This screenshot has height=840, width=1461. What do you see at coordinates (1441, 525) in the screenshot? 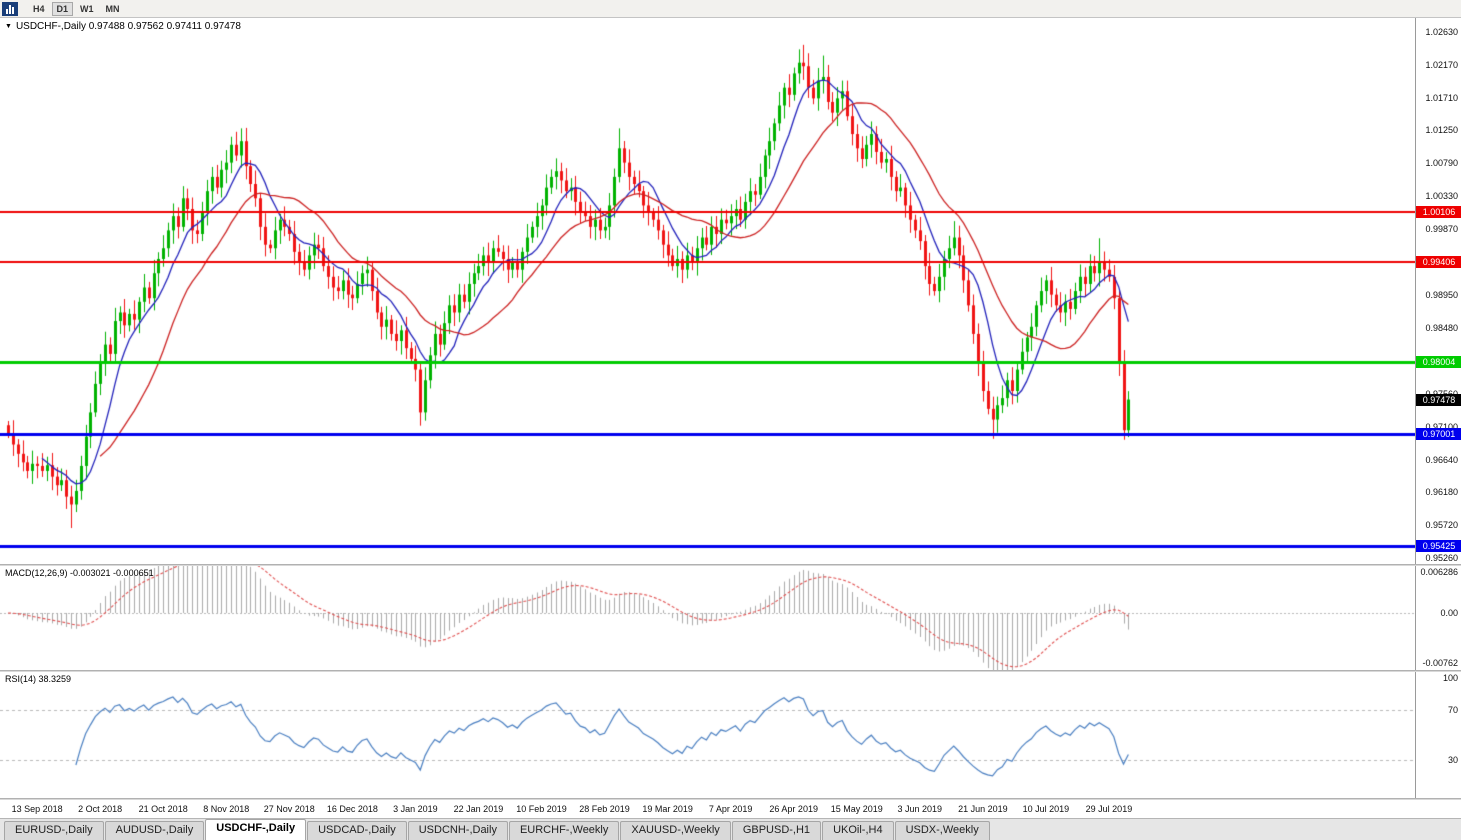
I see `price-tick: 0.95720` at bounding box center [1441, 525].